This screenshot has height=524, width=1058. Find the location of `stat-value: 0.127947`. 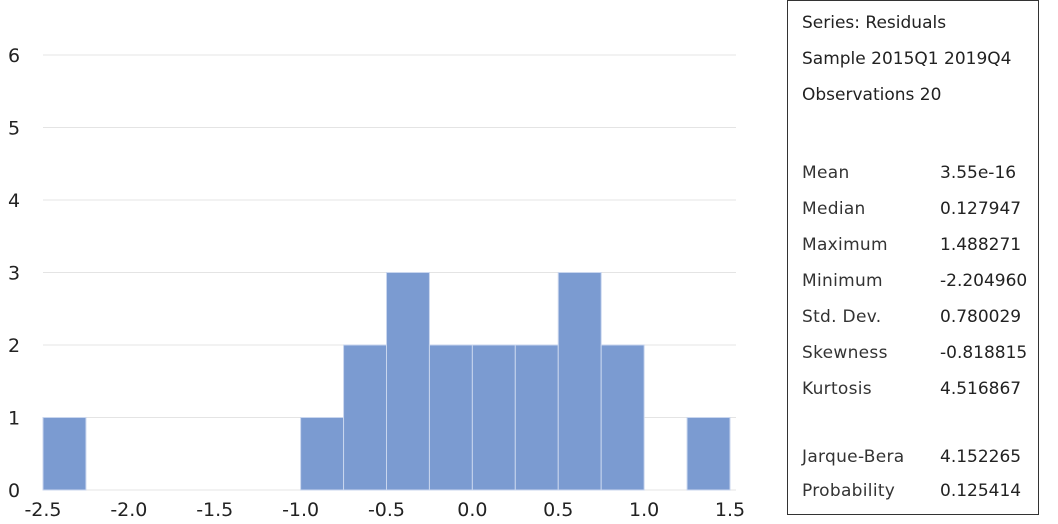

stat-value: 0.127947 is located at coordinates (981, 209).